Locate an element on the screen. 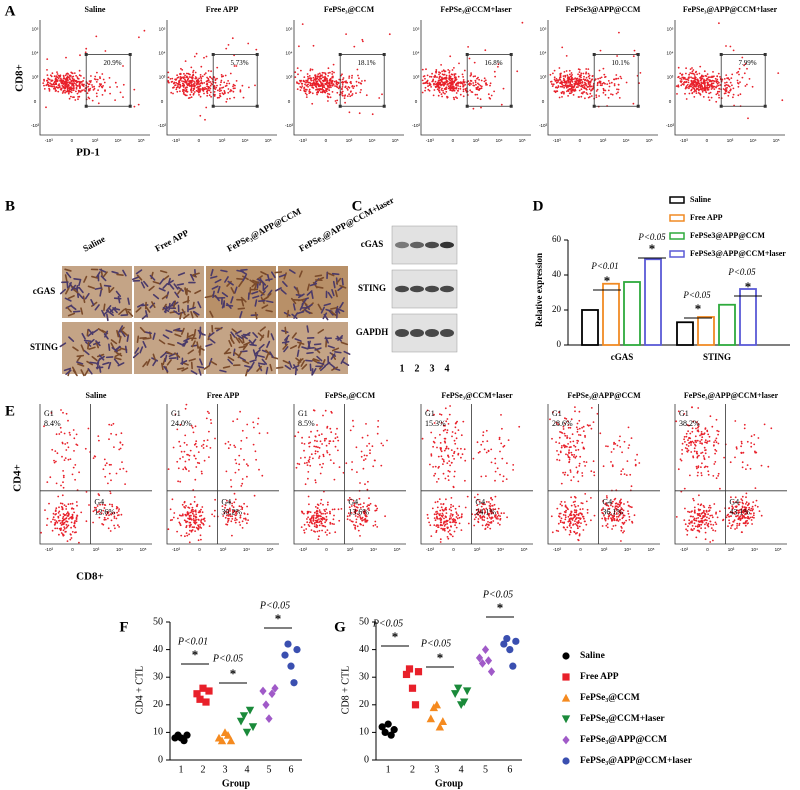  x-tick-label: -10³ is located at coordinates (303, 549).